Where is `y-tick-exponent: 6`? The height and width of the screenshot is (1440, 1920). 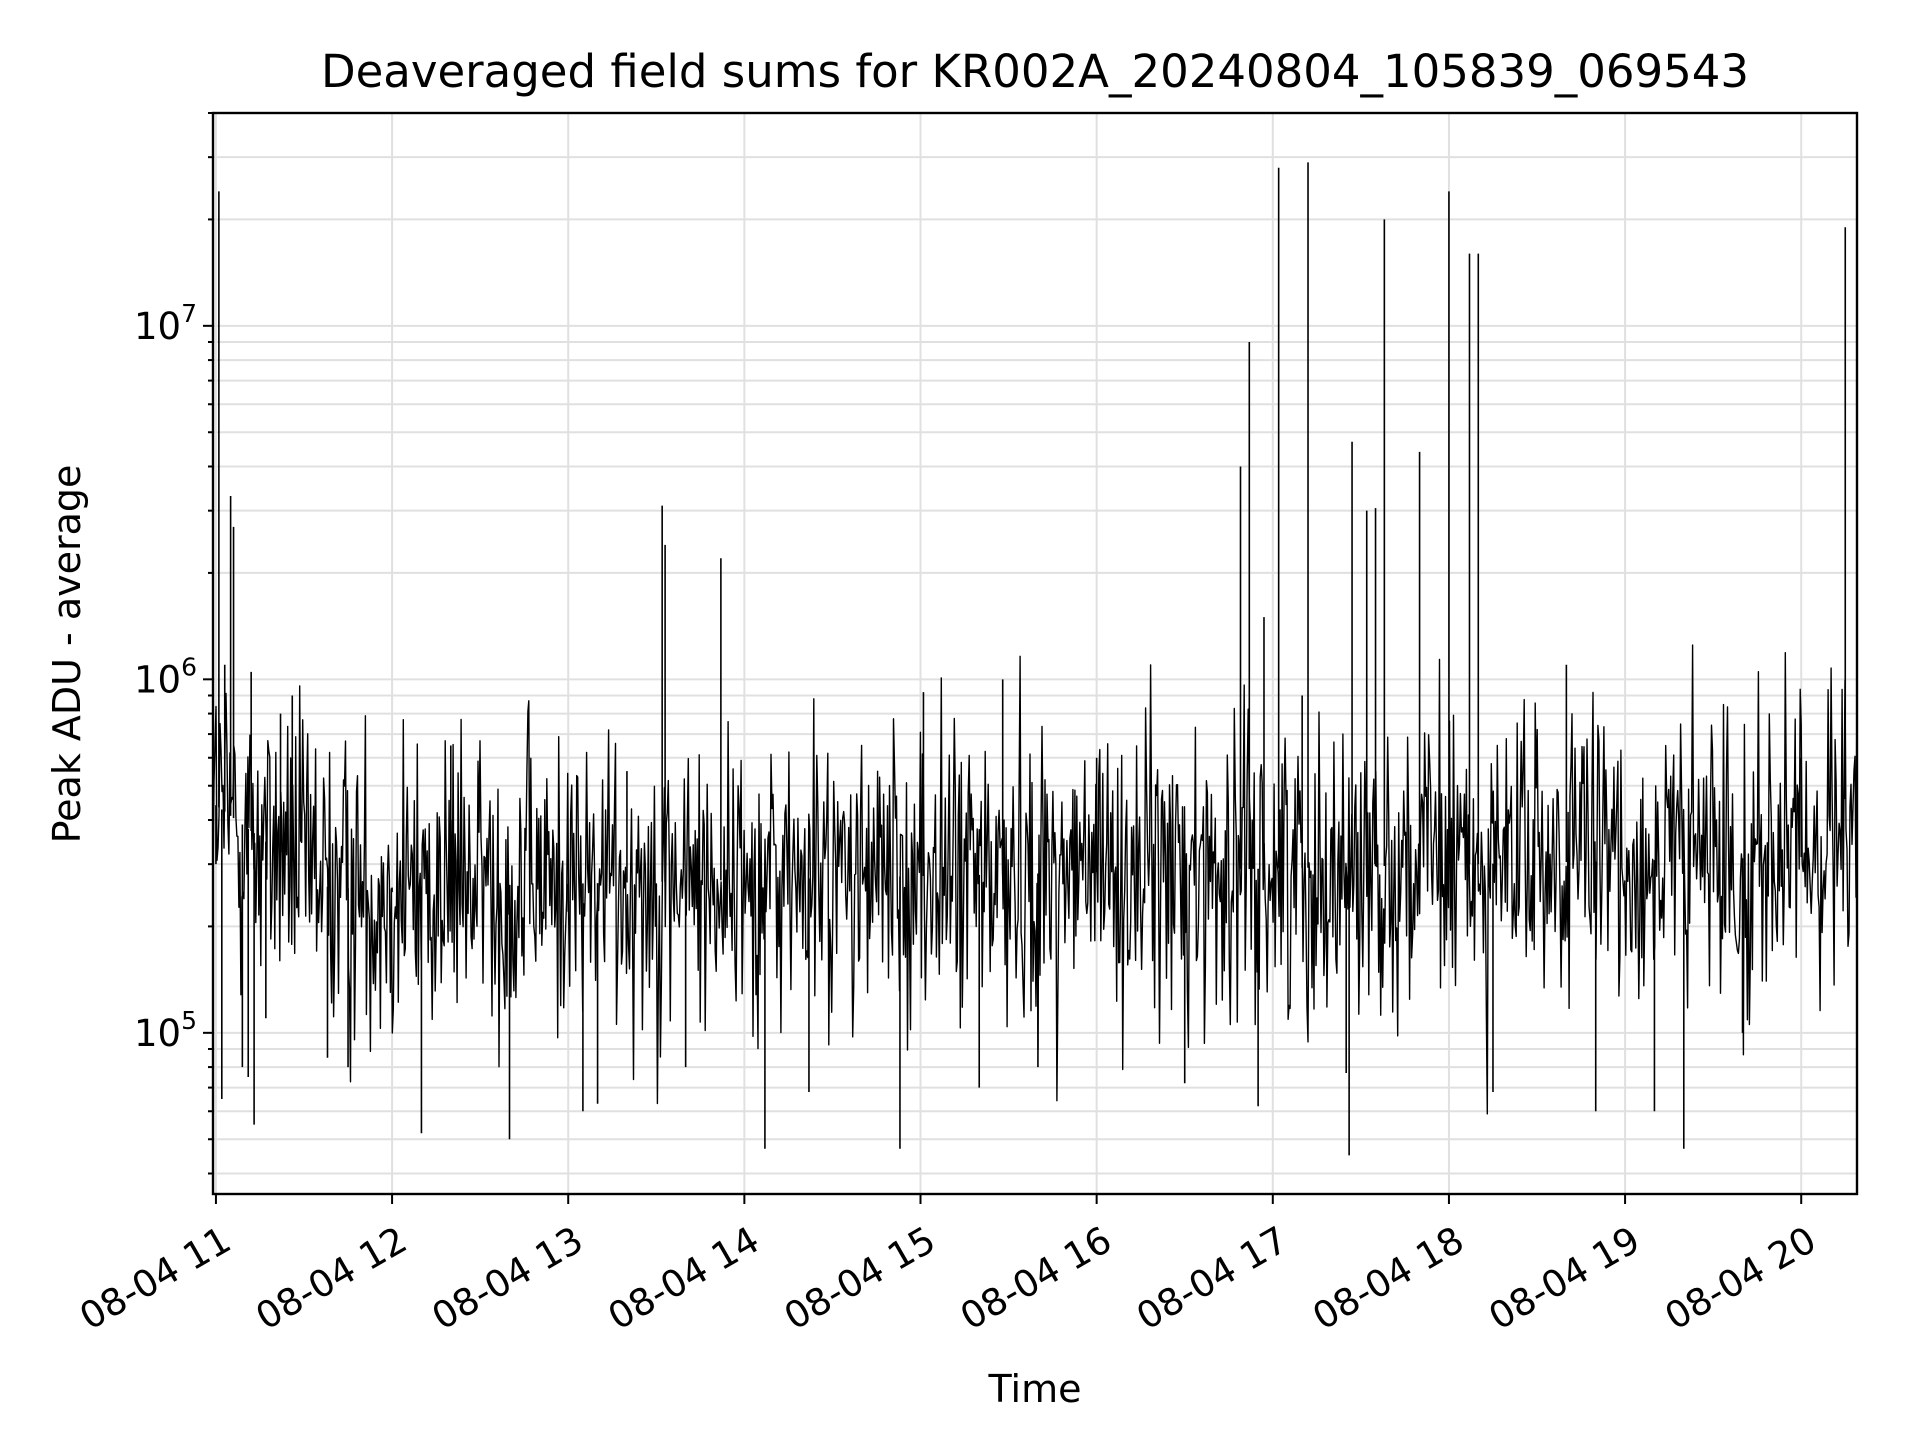
y-tick-exponent: 6 is located at coordinates (189, 666).